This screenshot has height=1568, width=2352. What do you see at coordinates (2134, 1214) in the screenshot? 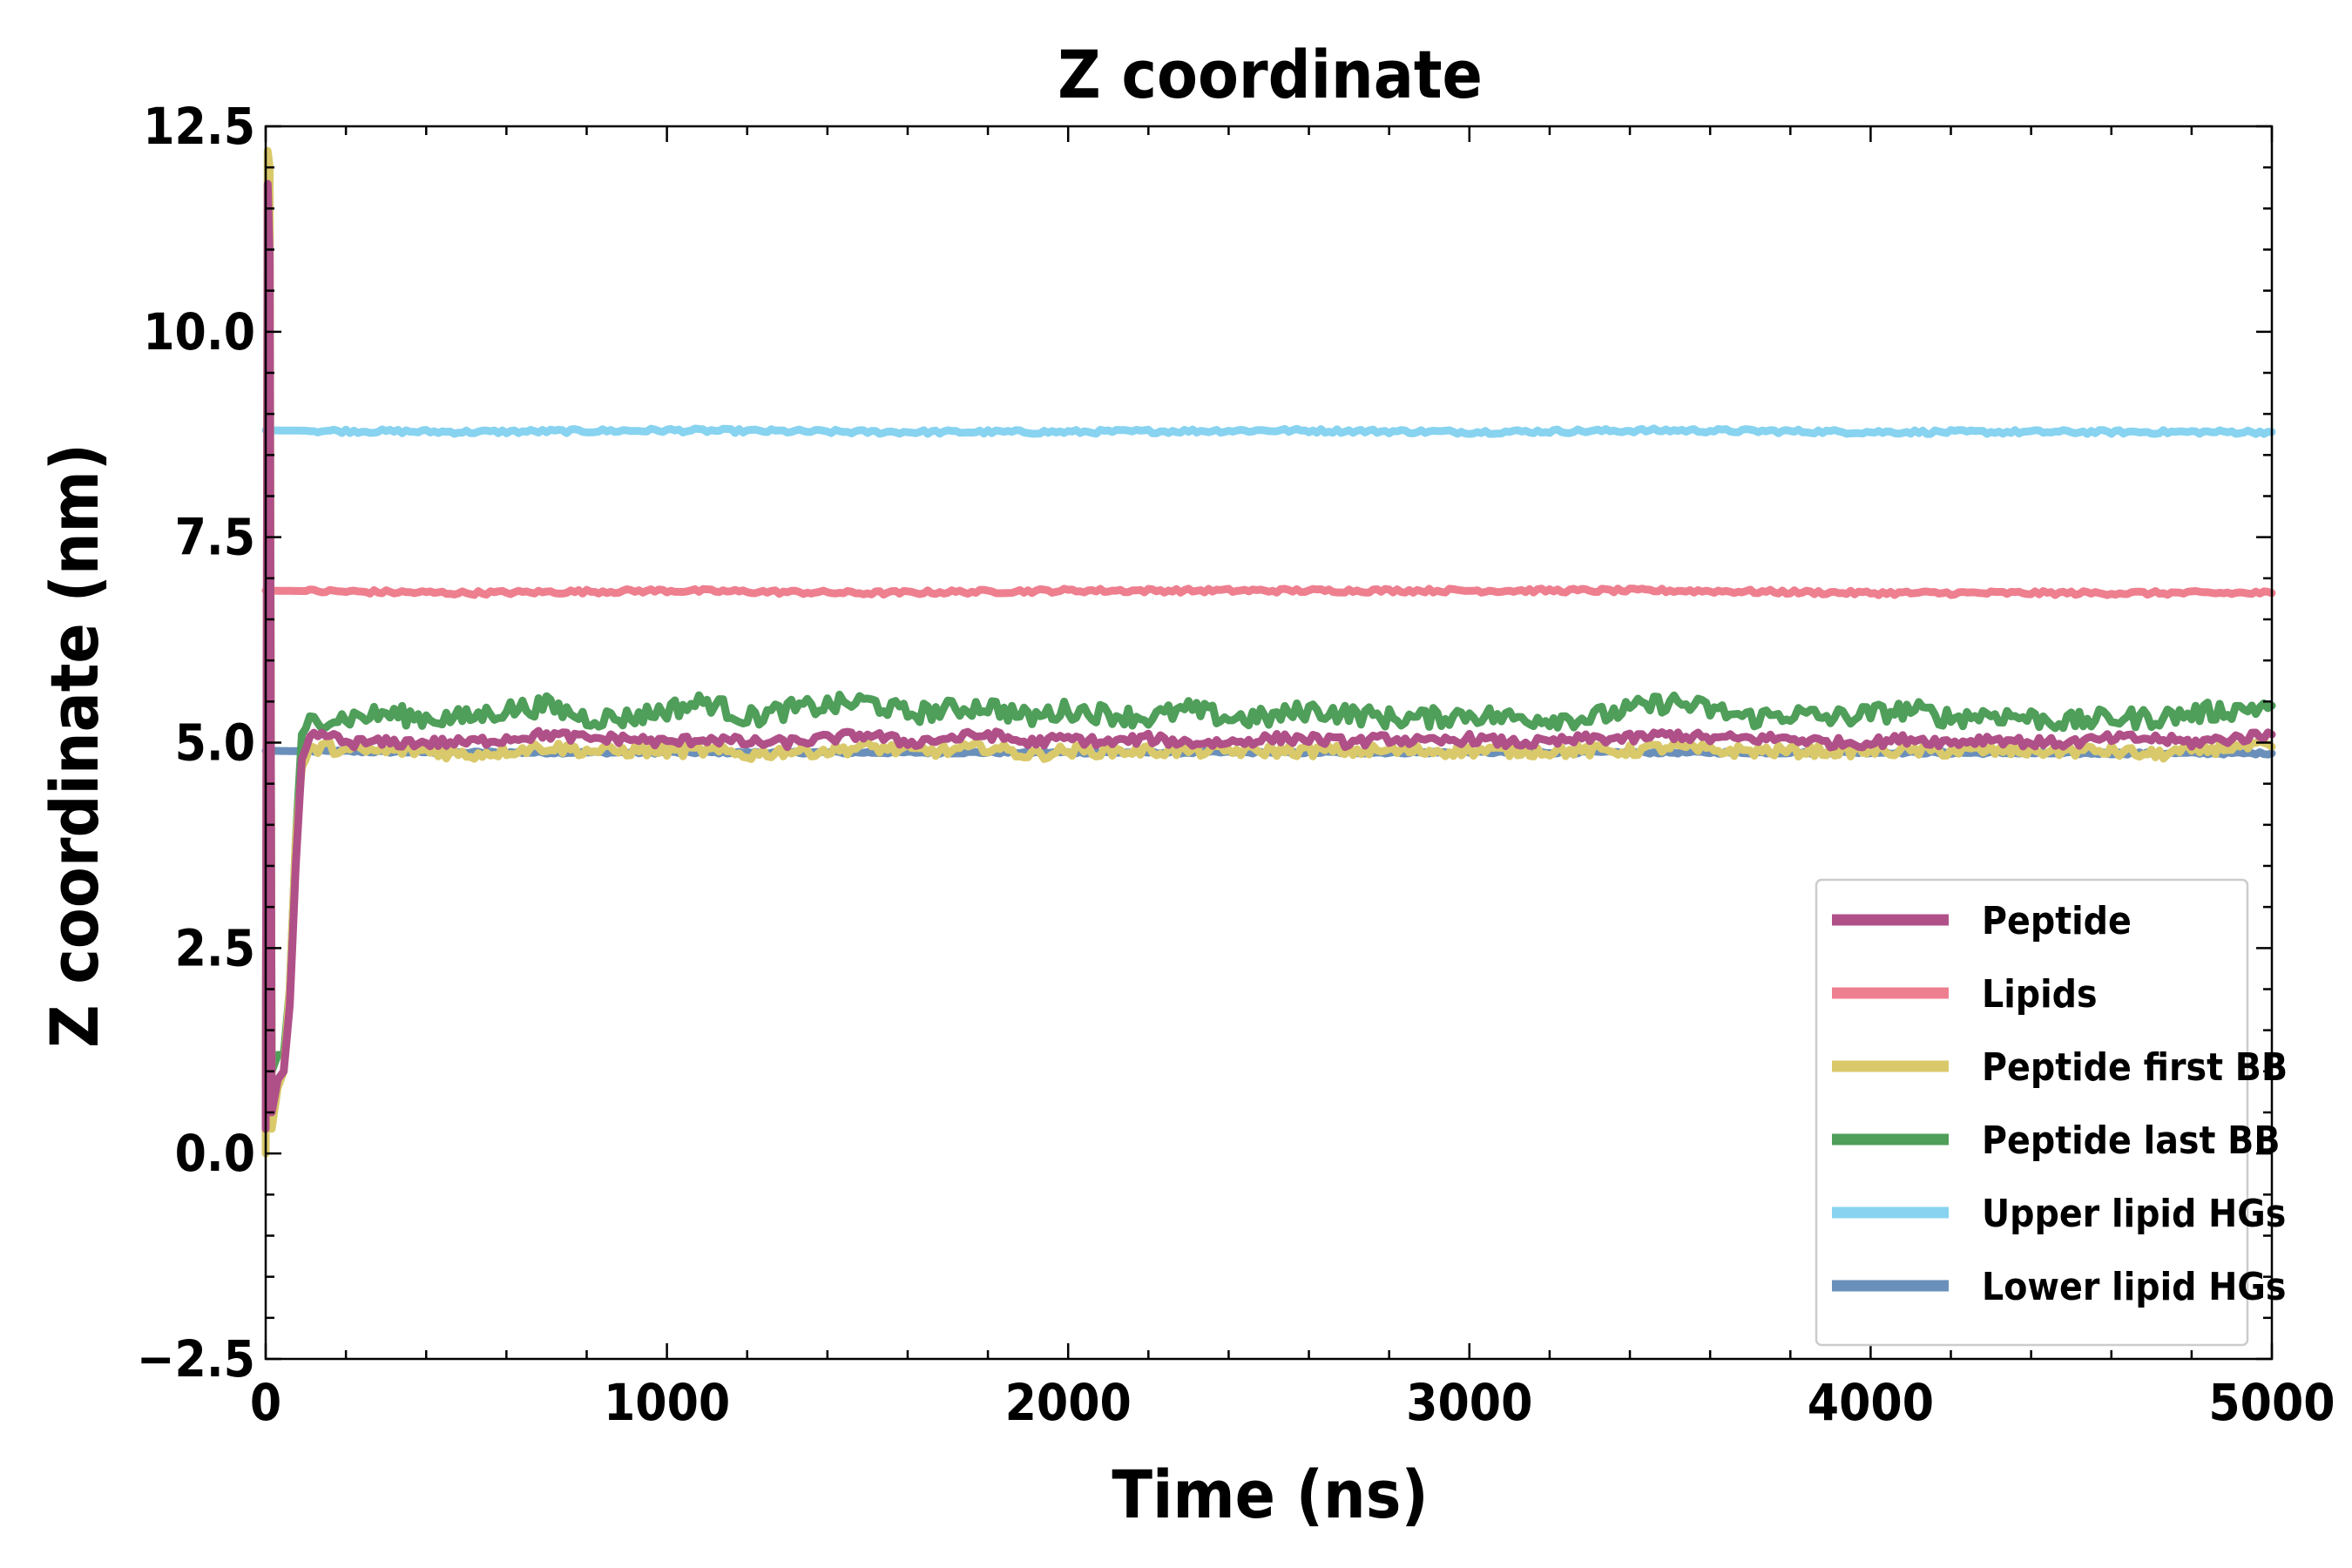
I see `legend-label: Upper lipid HGs` at bounding box center [2134, 1214].